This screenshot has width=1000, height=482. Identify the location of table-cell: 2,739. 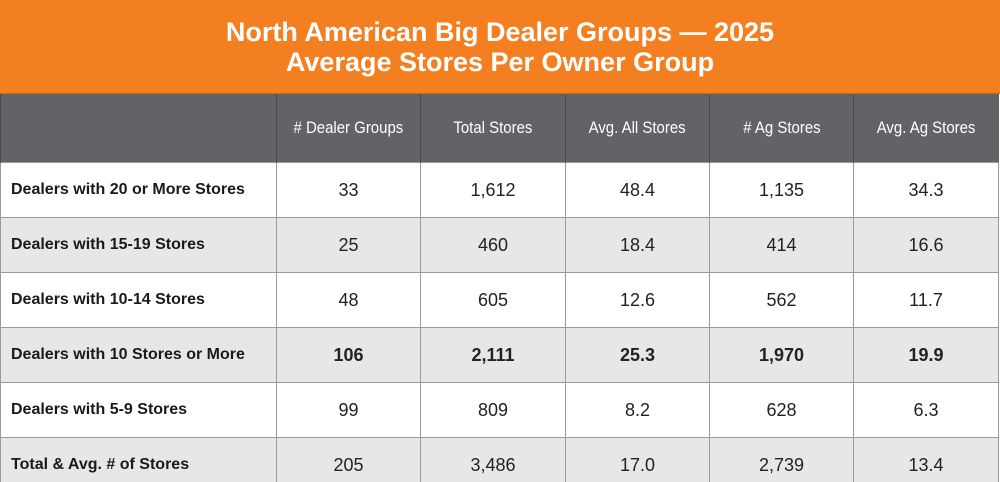
(781, 459).